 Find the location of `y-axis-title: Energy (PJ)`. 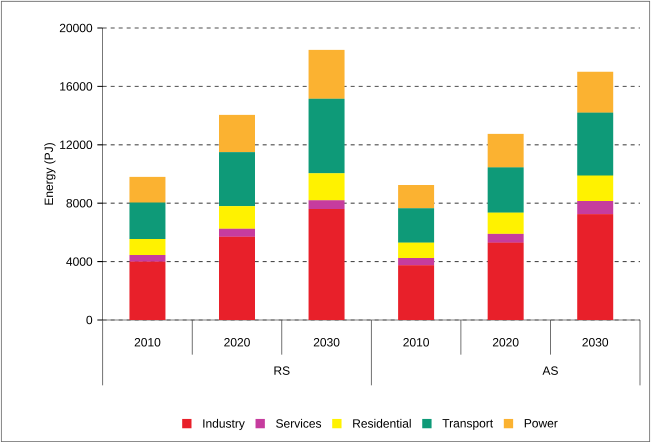

y-axis-title: Energy (PJ) is located at coordinates (50, 174).